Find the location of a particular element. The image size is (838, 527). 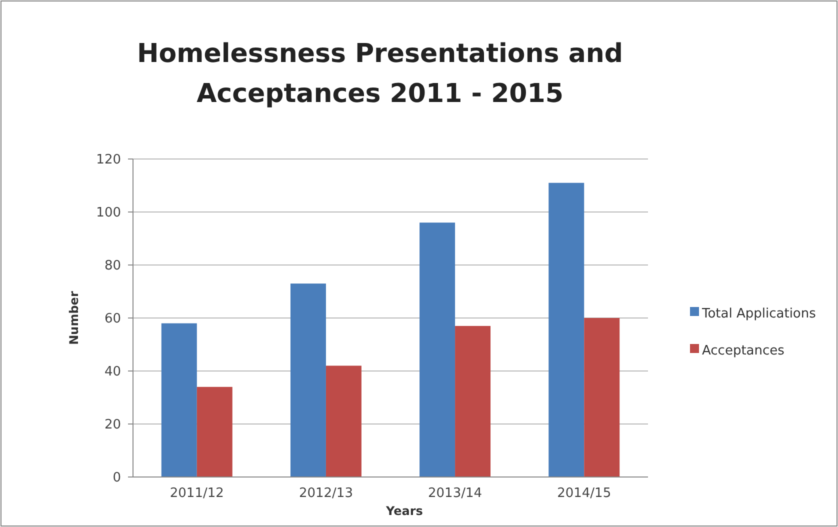

x-tick-label: 2012/13 is located at coordinates (325, 493).